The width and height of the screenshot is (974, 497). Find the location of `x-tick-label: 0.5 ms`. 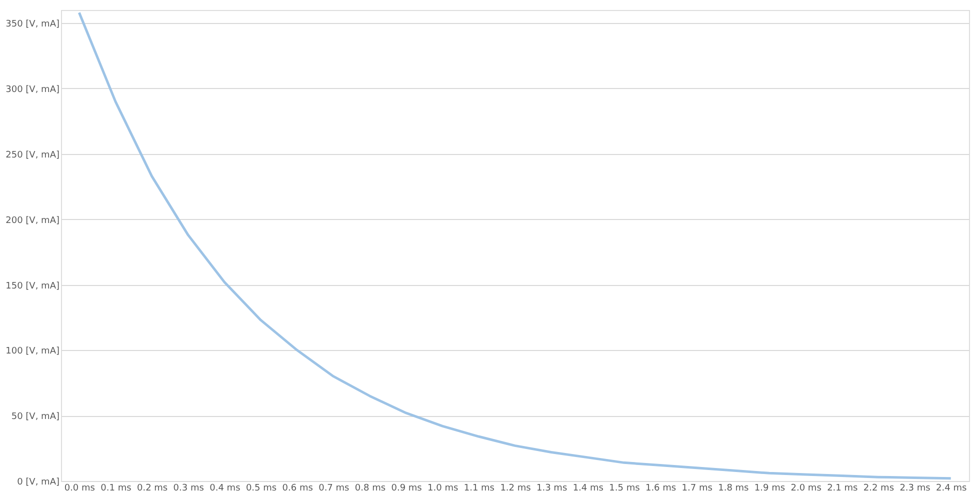

x-tick-label: 0.5 ms is located at coordinates (261, 489).